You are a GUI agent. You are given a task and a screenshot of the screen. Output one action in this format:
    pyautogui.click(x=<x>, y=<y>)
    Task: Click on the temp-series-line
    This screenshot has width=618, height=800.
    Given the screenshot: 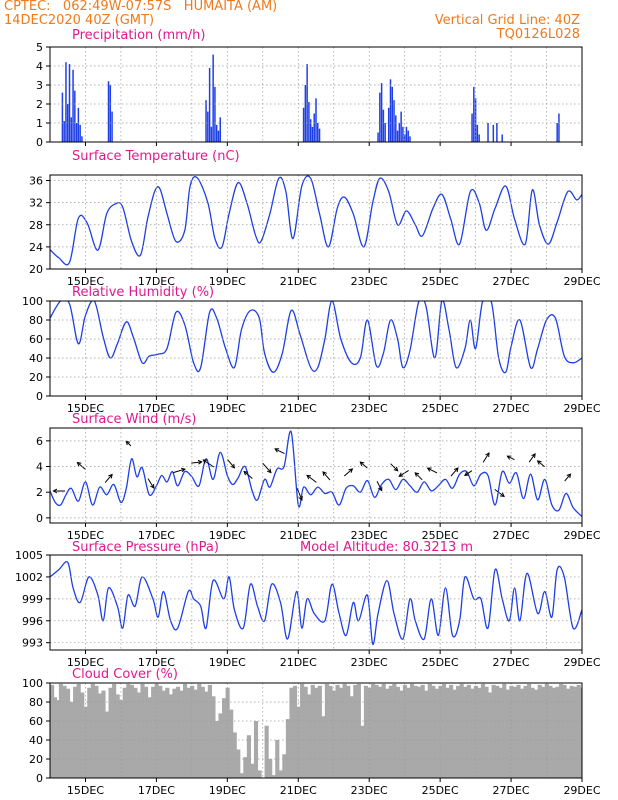 What is the action you would take?
    pyautogui.click(x=316, y=220)
    